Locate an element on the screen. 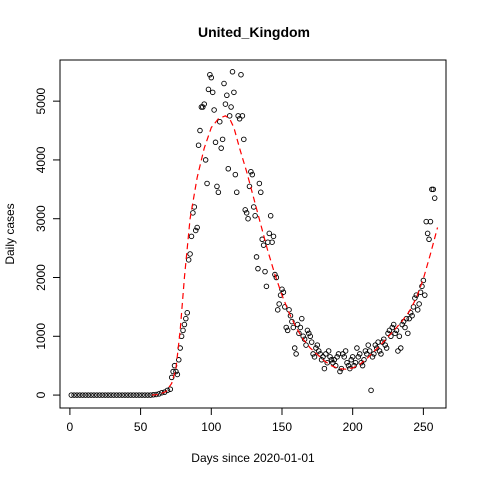 The image size is (480, 480). y-tick-label: 5000 is located at coordinates (41, 100).